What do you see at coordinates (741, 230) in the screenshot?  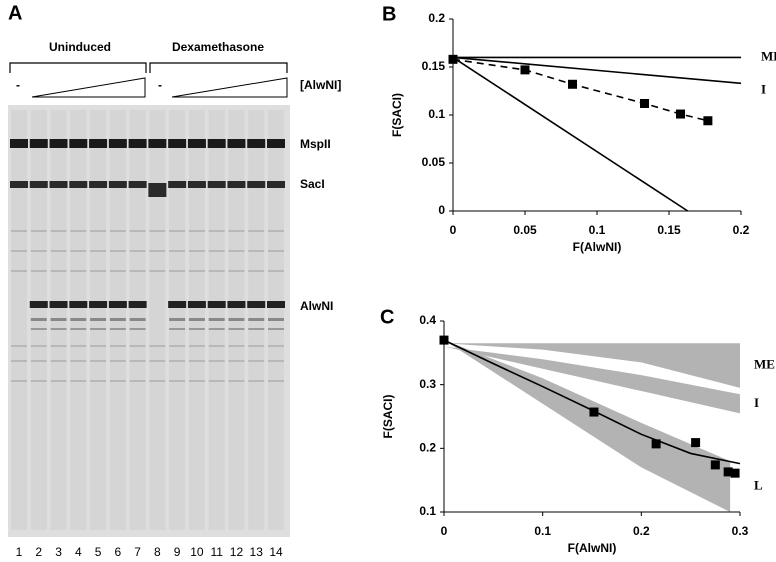 I see `x-tick-label: 0.2` at bounding box center [741, 230].